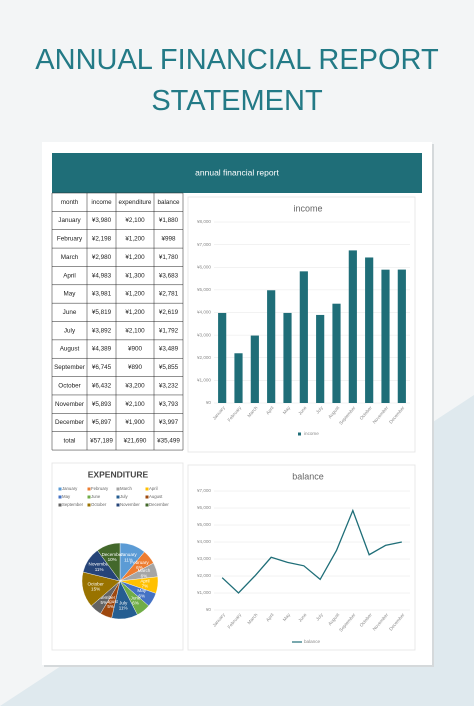  I want to click on legend-label: June, so click(96, 496).